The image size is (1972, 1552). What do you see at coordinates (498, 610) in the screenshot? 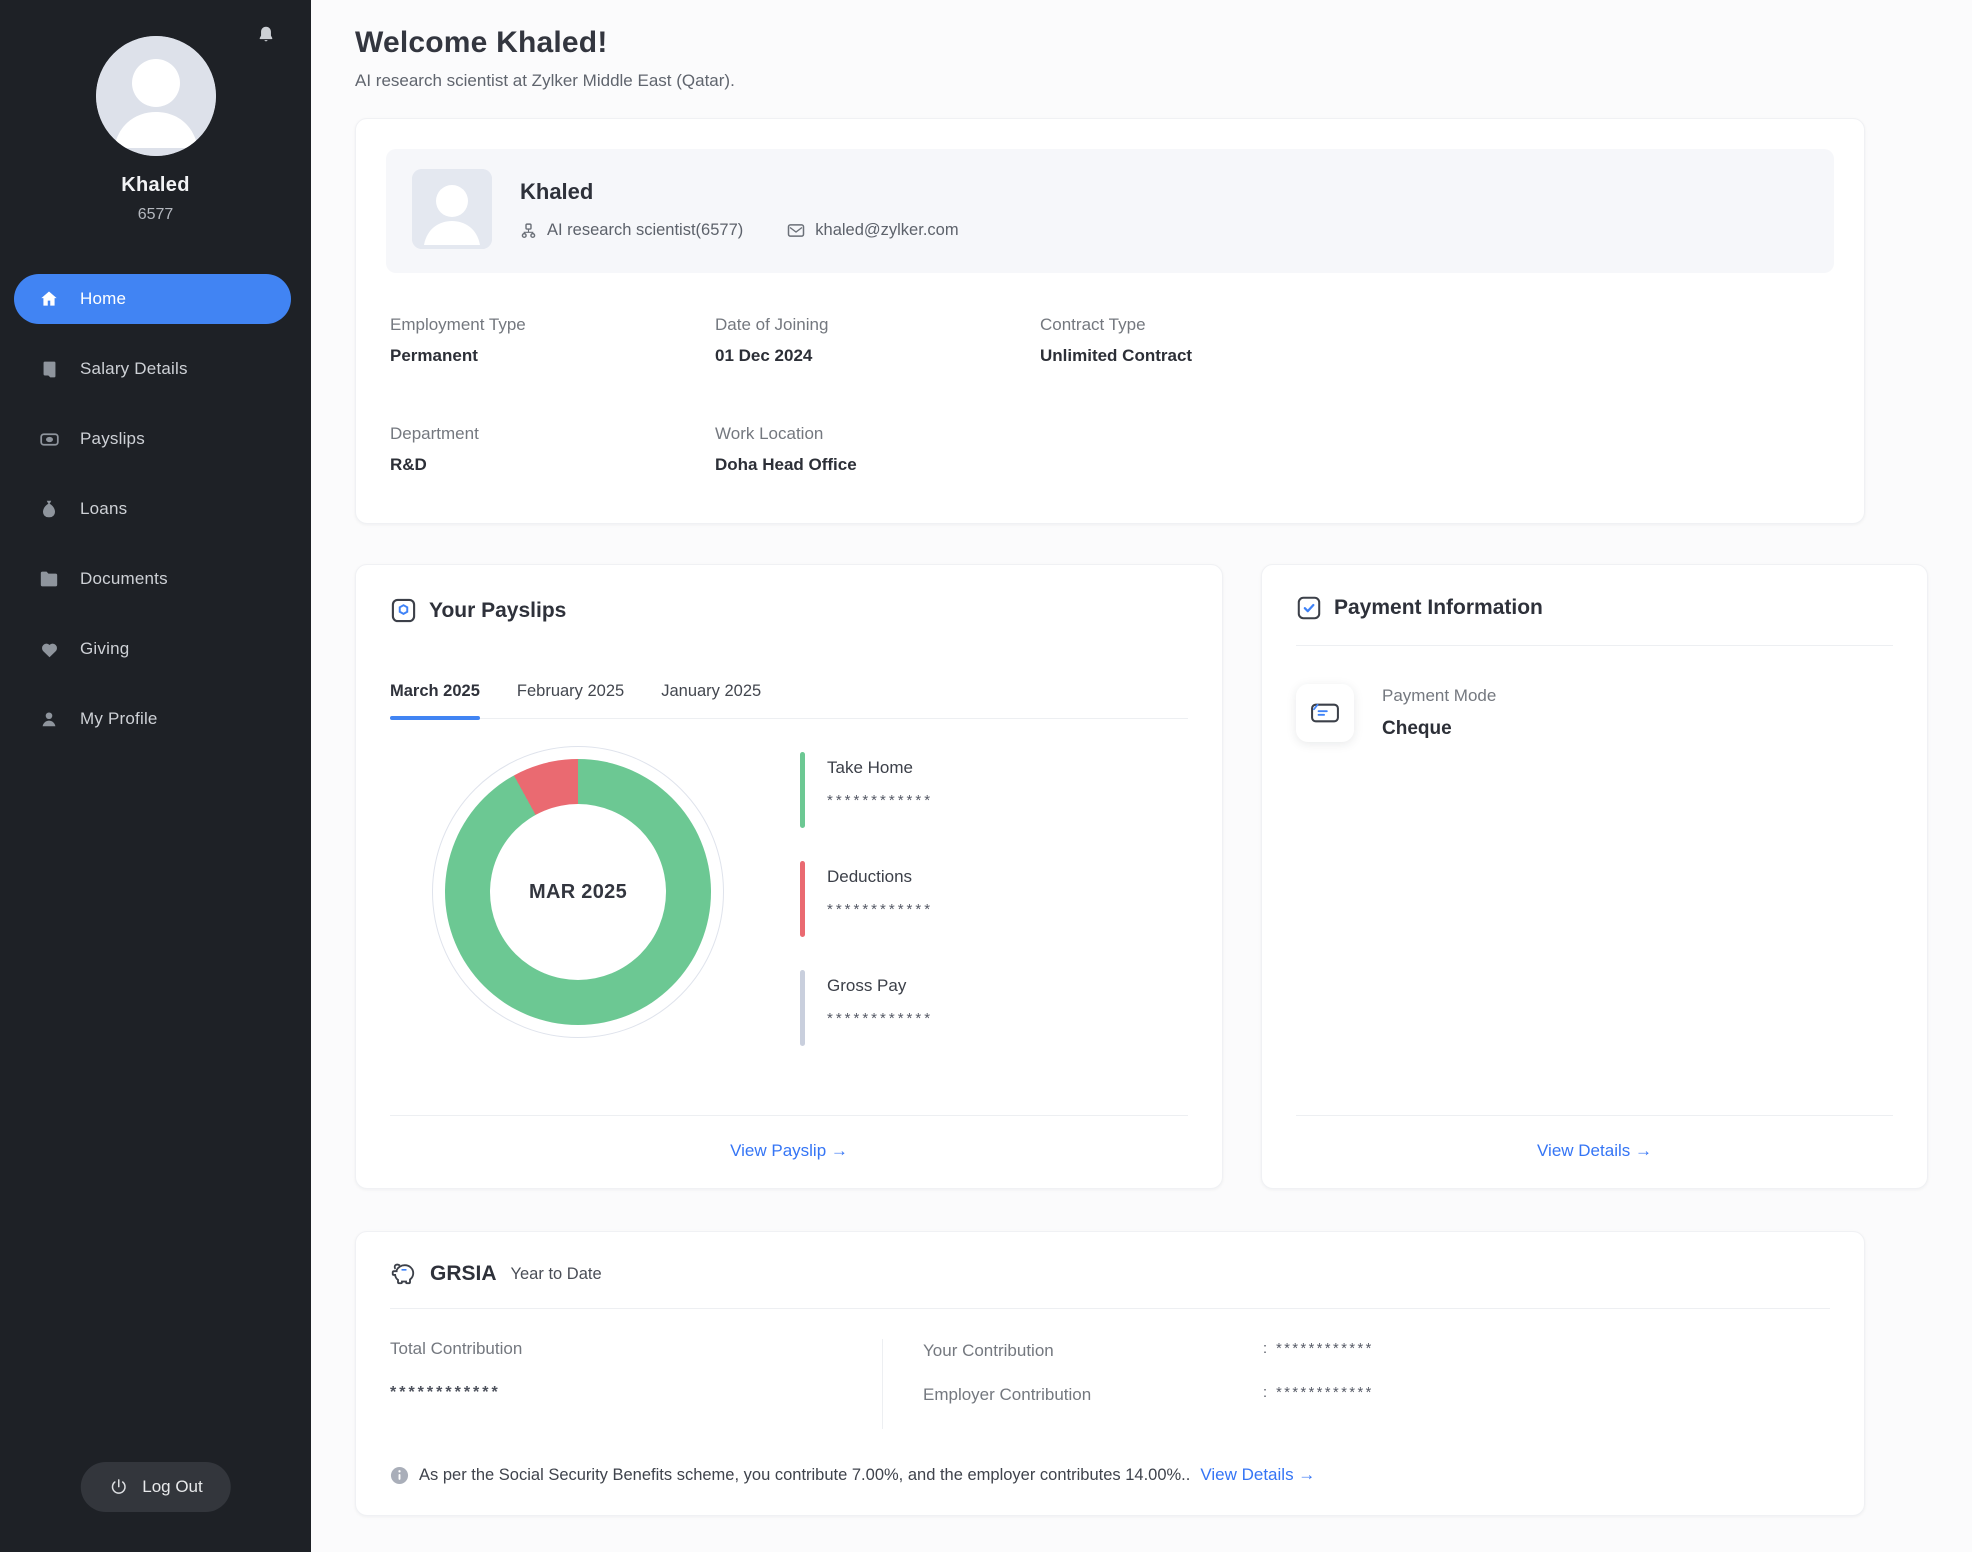
I see `payslips-title: Your Payslips` at bounding box center [498, 610].